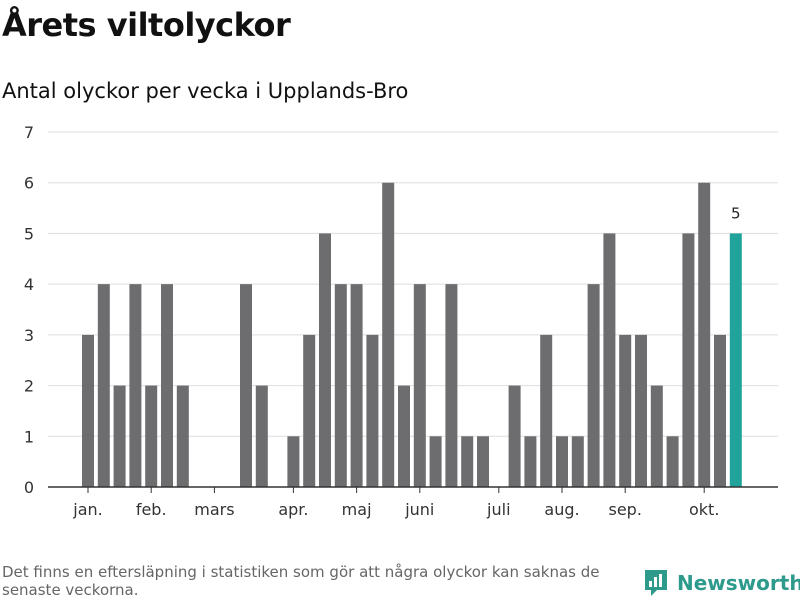 The height and width of the screenshot is (600, 800). I want to click on x-tick-label-juni: juni, so click(419, 509).